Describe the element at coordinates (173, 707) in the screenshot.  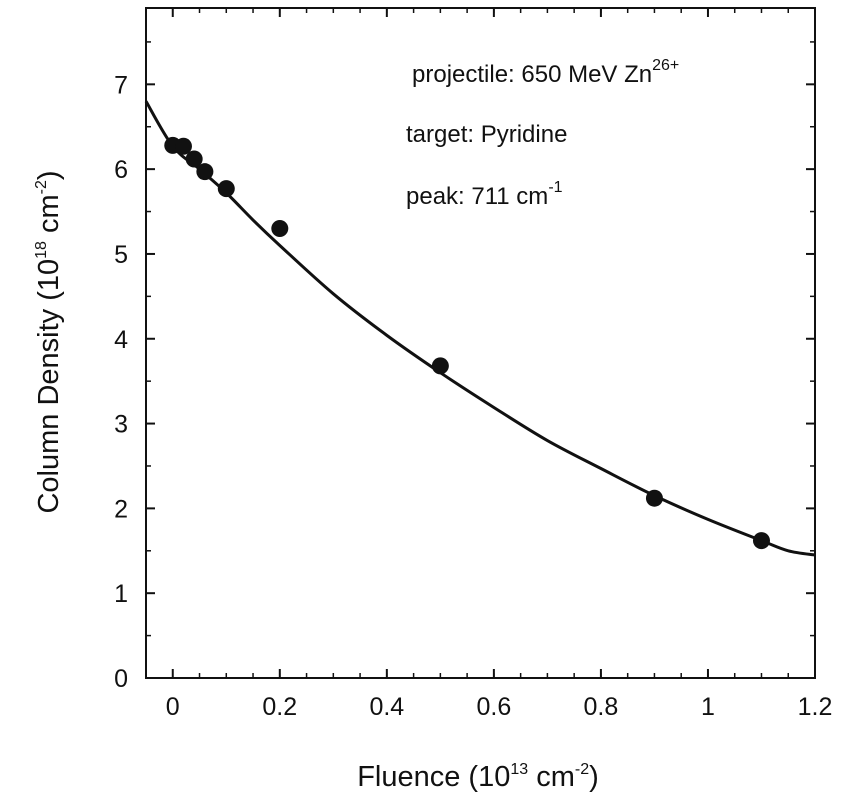
I see `x-tick-label: 0` at that location.